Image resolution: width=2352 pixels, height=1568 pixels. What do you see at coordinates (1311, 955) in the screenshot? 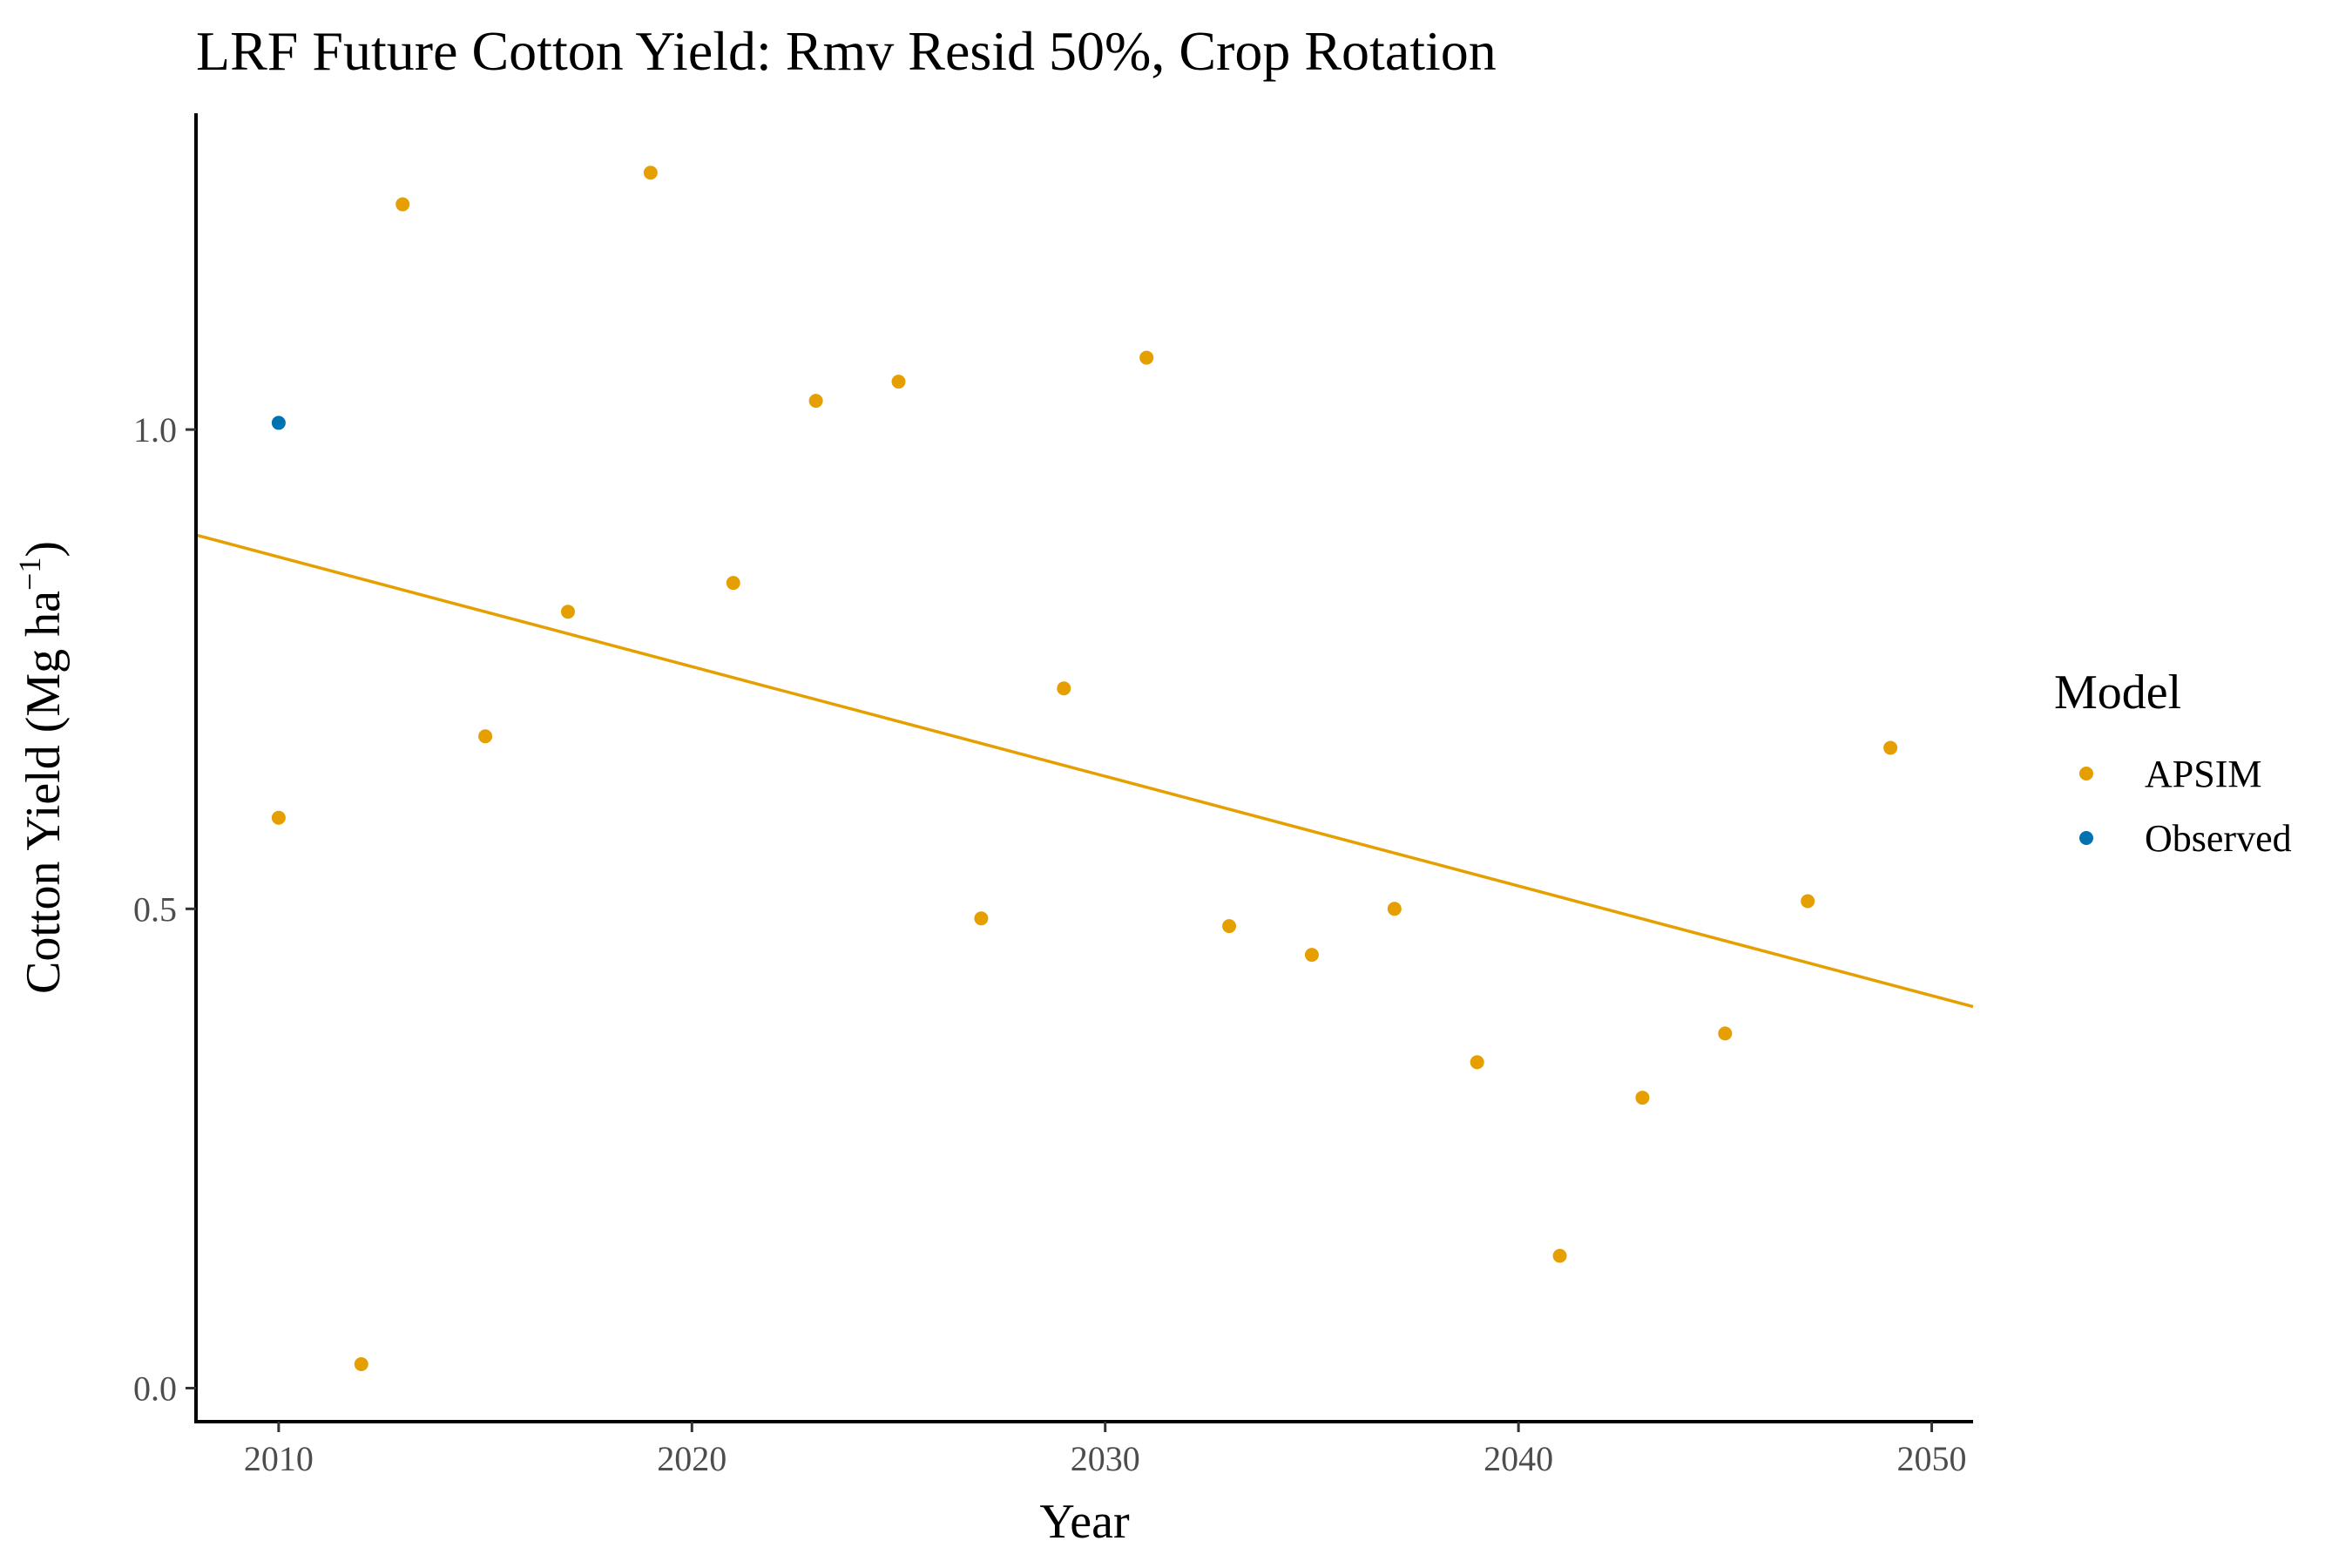
I see `point-apsim-2035` at bounding box center [1311, 955].